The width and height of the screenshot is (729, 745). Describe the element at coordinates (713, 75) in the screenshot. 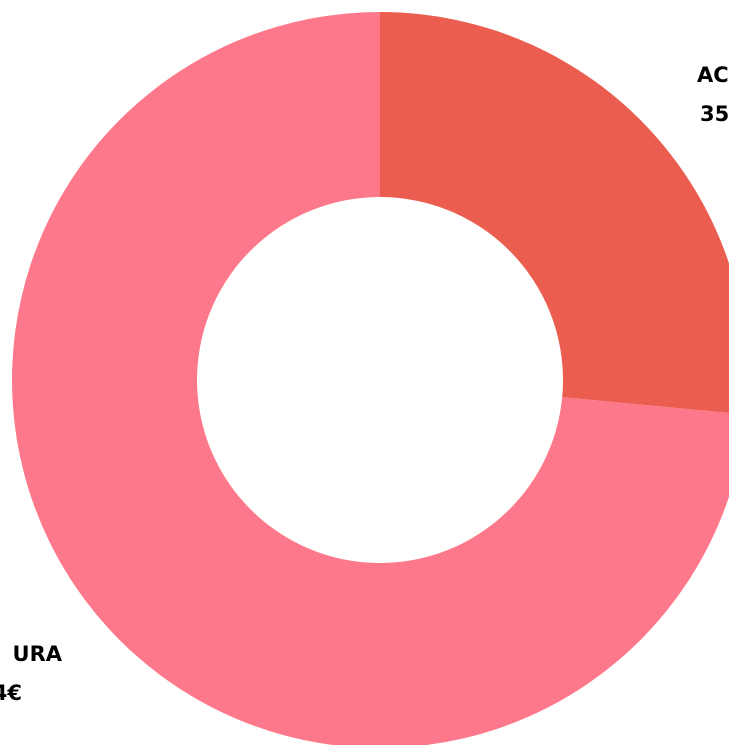

I see `slice-label: AC` at that location.